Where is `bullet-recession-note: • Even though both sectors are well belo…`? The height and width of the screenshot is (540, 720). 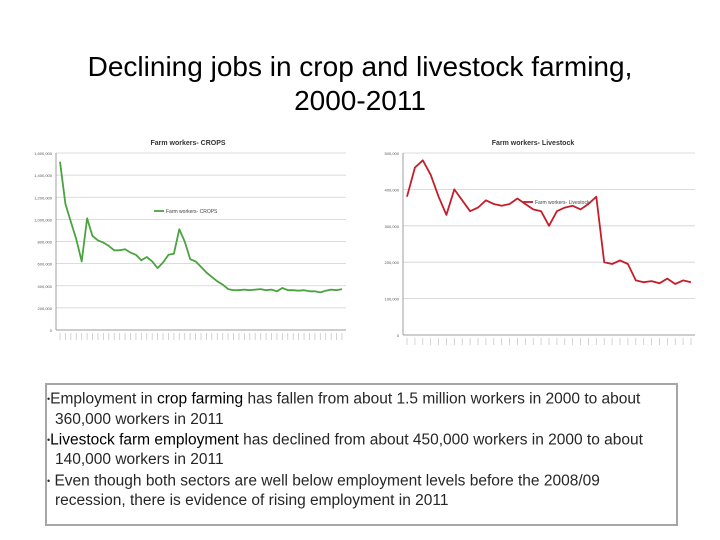 bullet-recession-note: • Even though both sectors are well belo… is located at coordinates (323, 490).